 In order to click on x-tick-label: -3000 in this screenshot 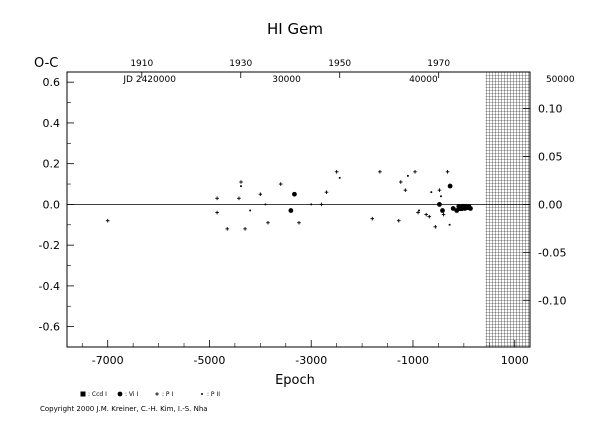, I will do `click(311, 360)`.